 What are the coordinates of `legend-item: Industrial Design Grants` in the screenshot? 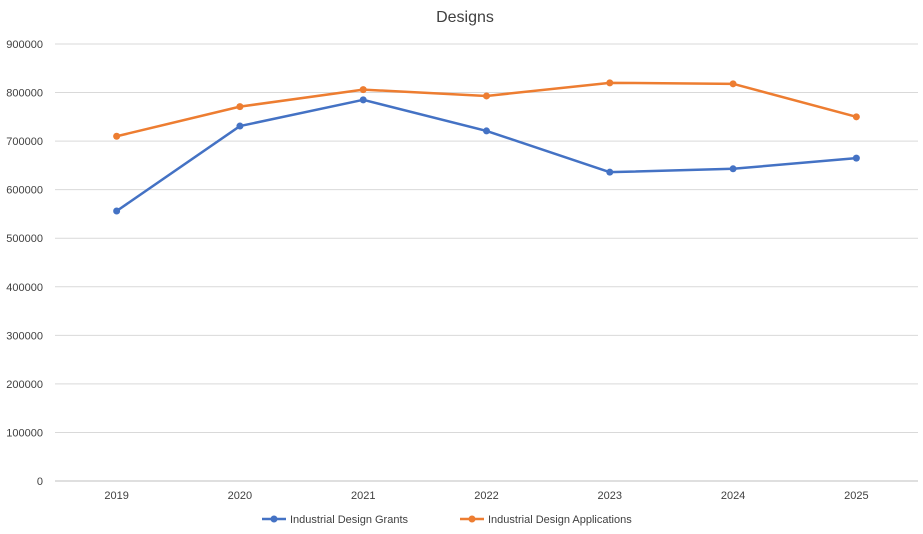 It's located at (335, 520).